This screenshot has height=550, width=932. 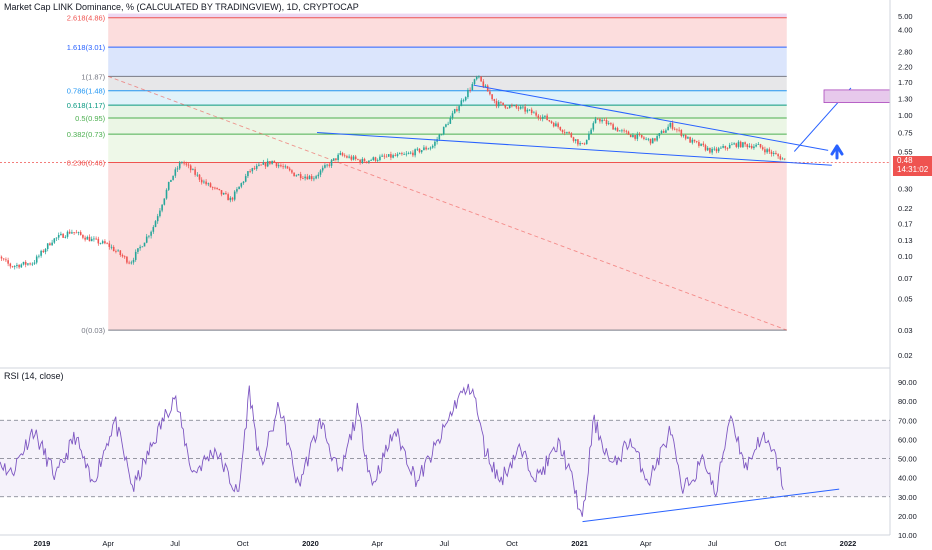 What do you see at coordinates (86, 47) in the screenshot?
I see `fib-level-label: 1.618(3.01)` at bounding box center [86, 47].